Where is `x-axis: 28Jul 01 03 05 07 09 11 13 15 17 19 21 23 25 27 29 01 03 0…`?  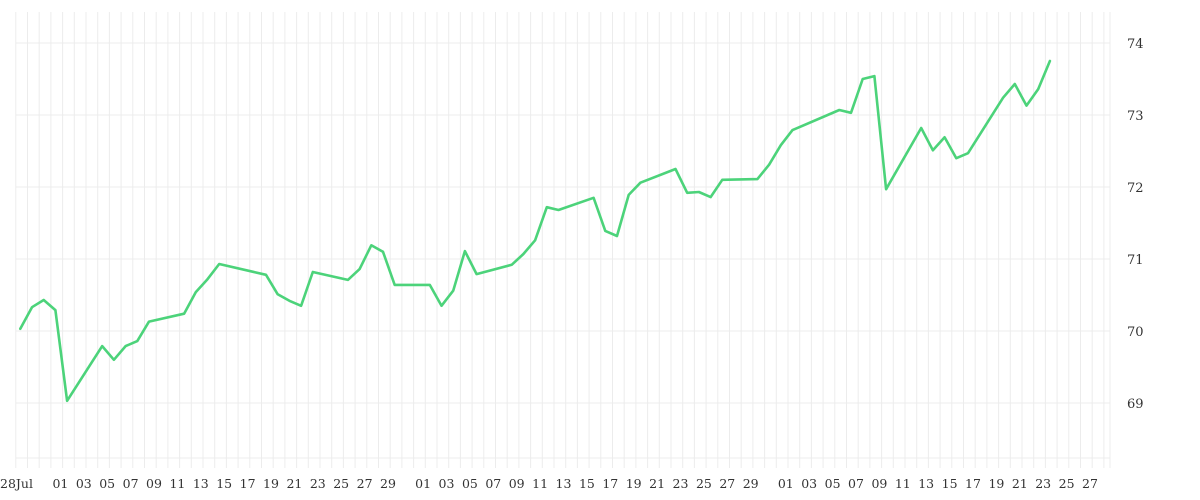
x-axis: 28Jul 01 03 05 07 09 11 13 15 17 19 21 23 25 27 29 01 03 0… is located at coordinates (549, 483).